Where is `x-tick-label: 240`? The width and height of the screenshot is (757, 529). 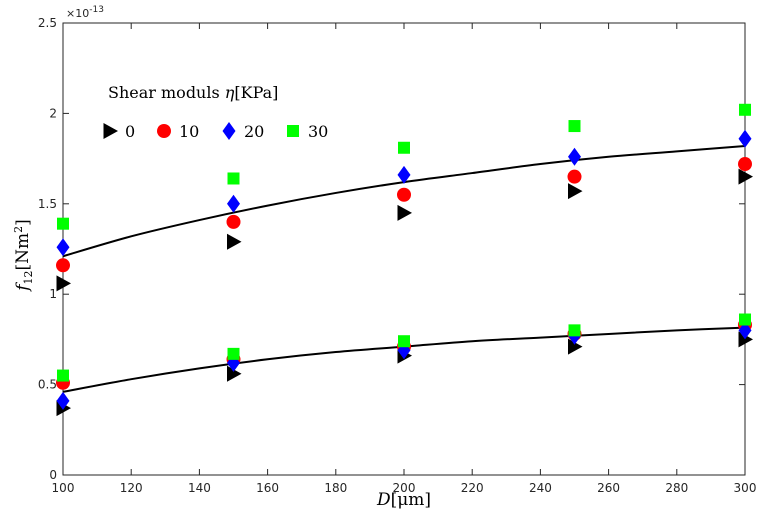
x-tick-label: 240 is located at coordinates (540, 488).